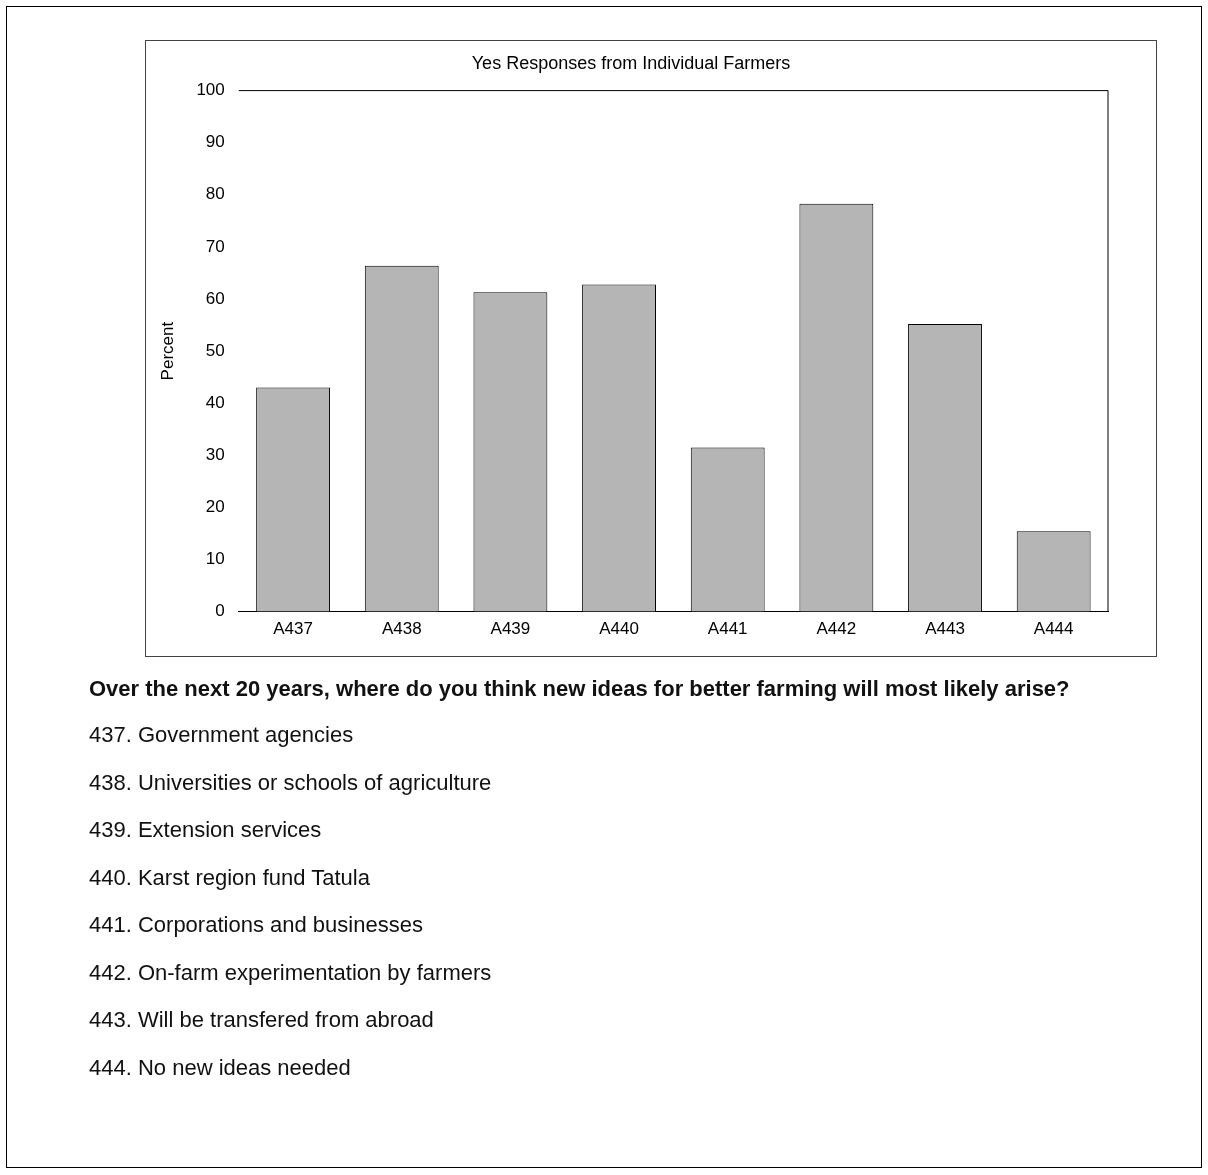 The height and width of the screenshot is (1175, 1208). Describe the element at coordinates (580, 689) in the screenshot. I see `text: Over the next 20 years, where do you think new ideas for better farming will most likely arise?` at that location.